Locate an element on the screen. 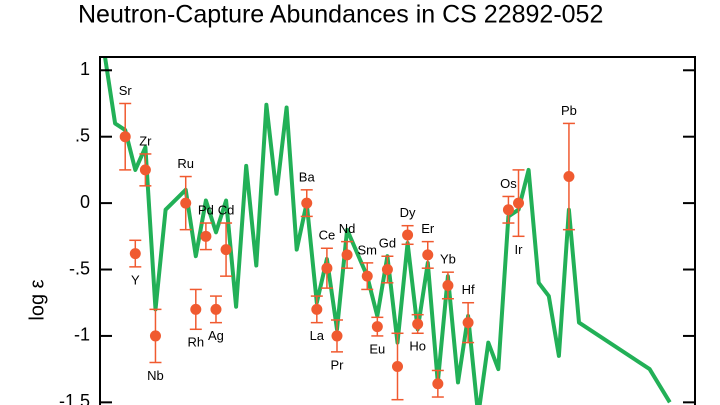 This screenshot has height=405, width=720. element-label: Pr is located at coordinates (337, 364).